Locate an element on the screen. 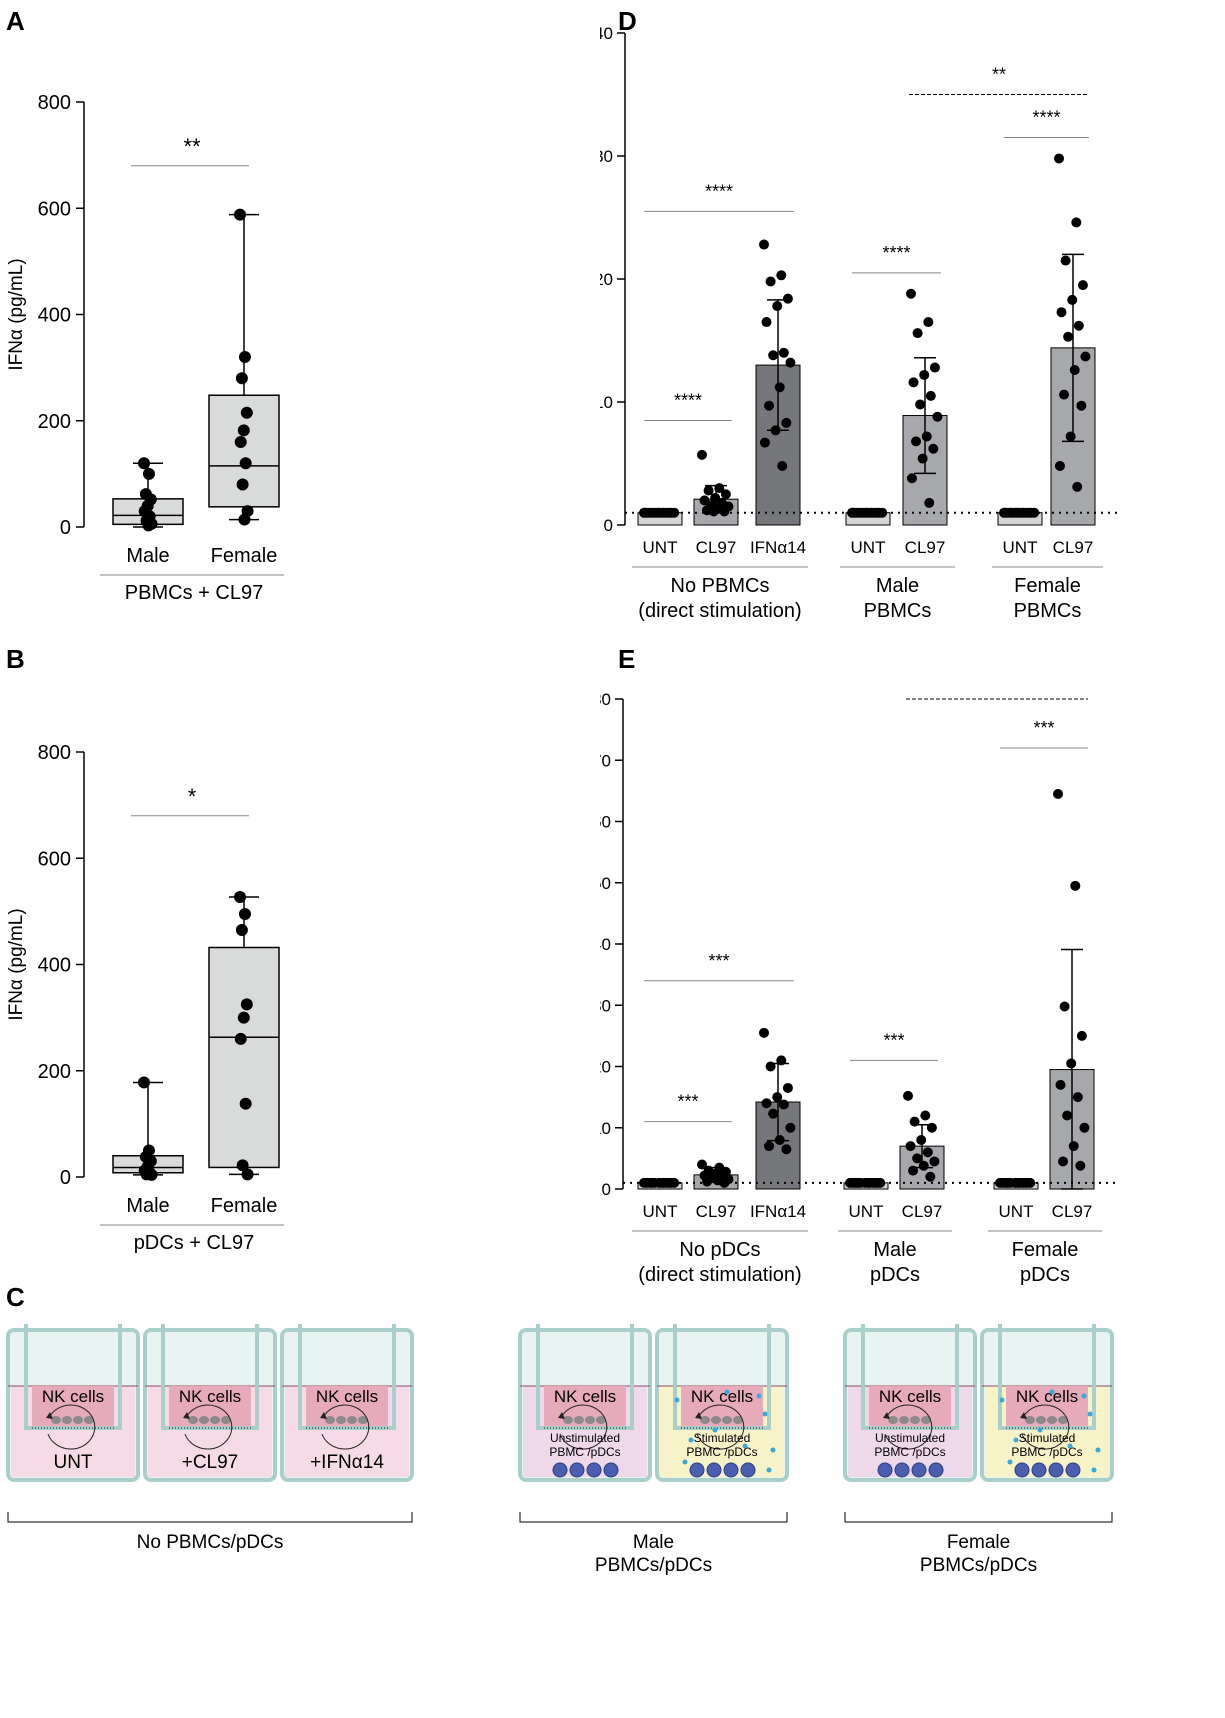 This screenshot has width=1225, height=1718. box-female is located at coordinates (244, 1057).